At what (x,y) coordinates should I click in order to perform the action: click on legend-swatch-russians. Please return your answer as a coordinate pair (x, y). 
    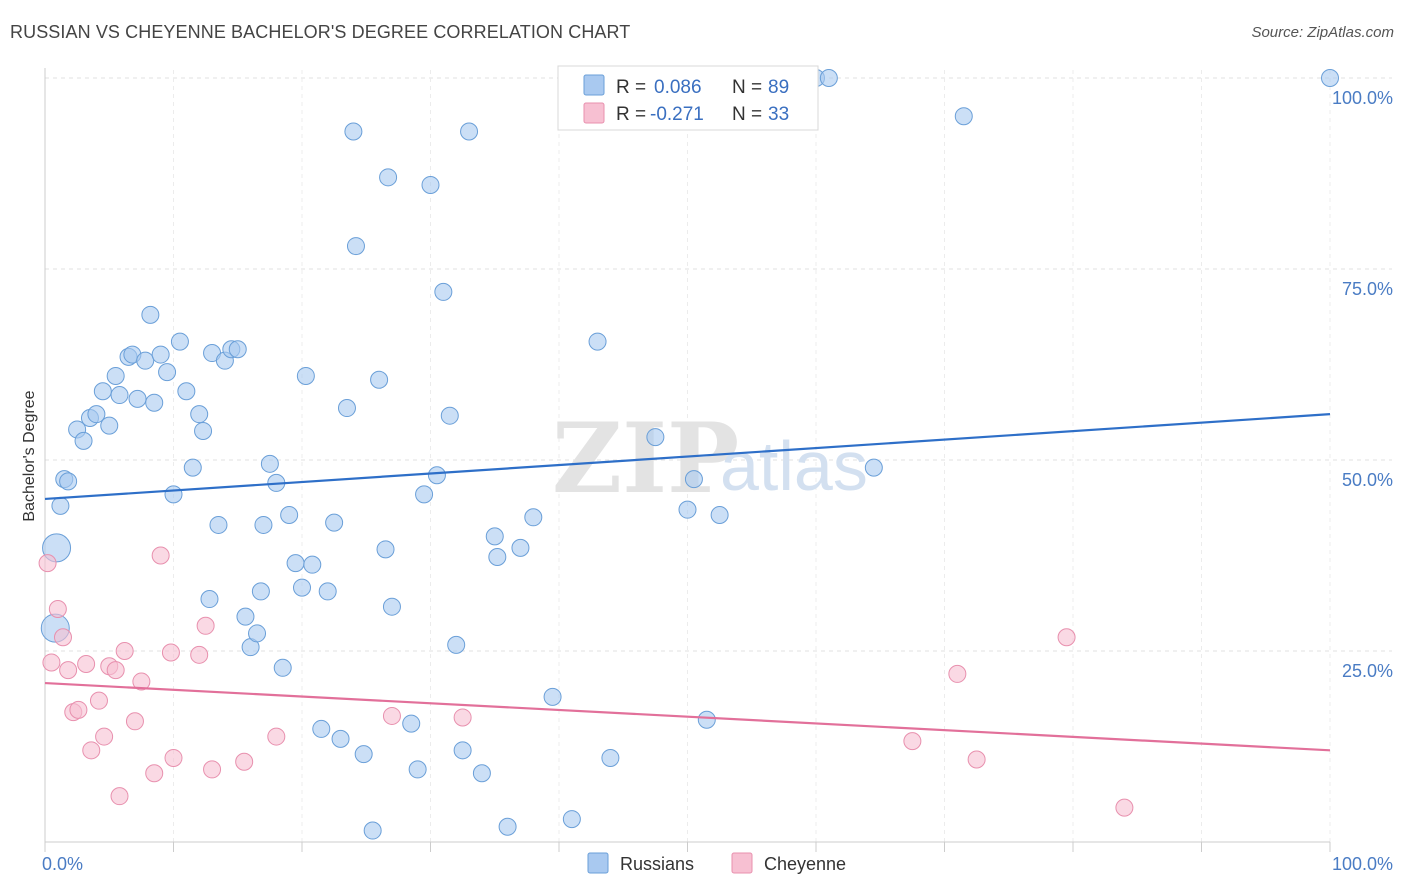
    Looking at the image, I should click on (594, 85).